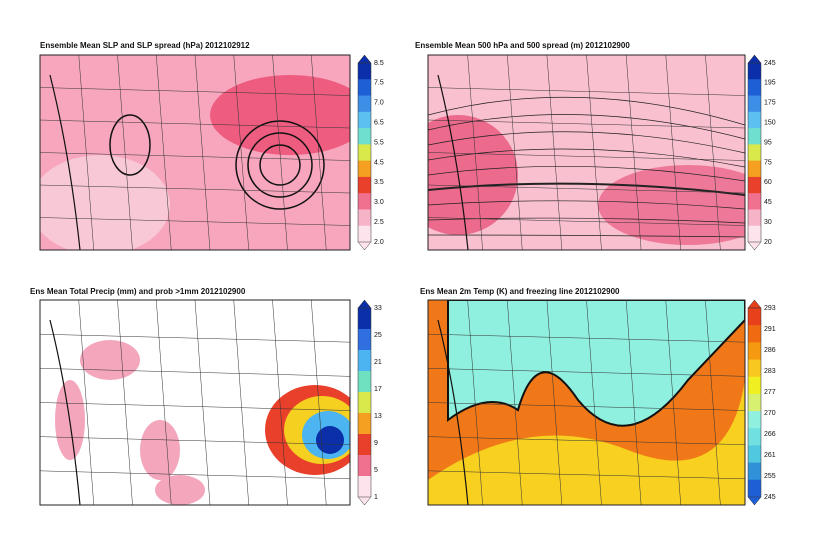 The image size is (828, 550). I want to click on colorbar-label: 30, so click(768, 222).